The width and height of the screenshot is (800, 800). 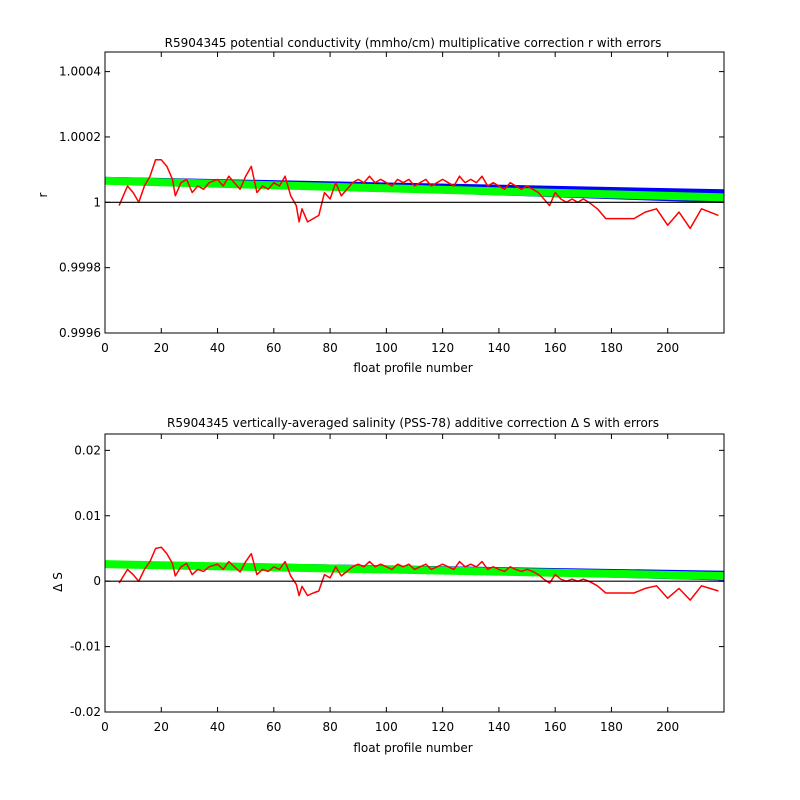 I want to click on x-tick-label-top: 200, so click(x=667, y=348).